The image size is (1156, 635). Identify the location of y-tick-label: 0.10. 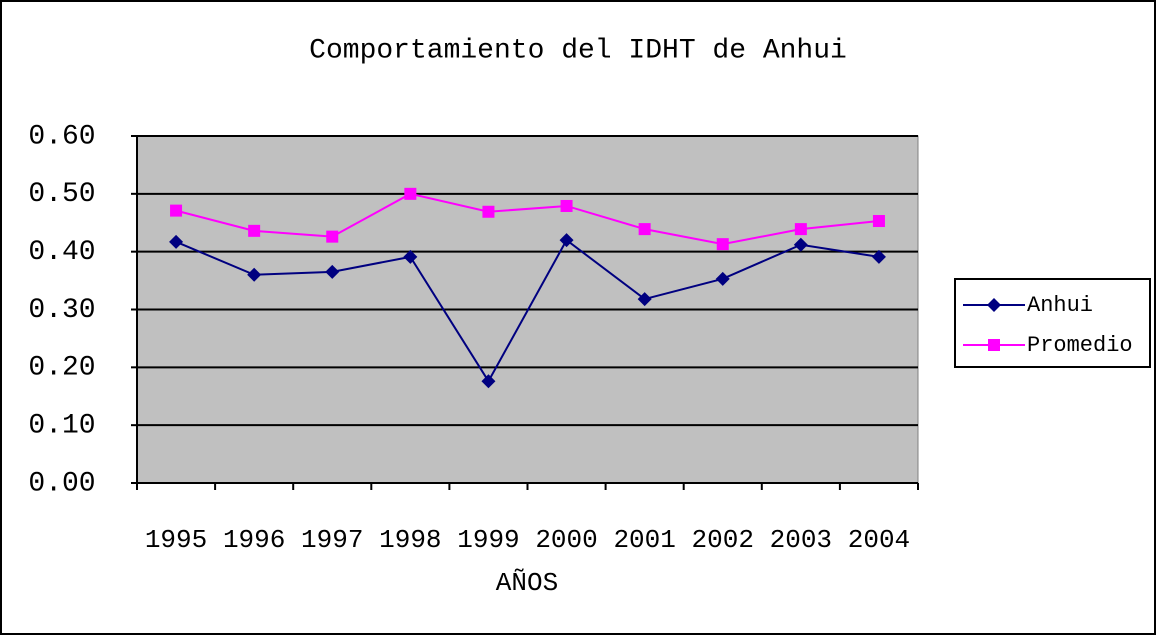
(61, 426).